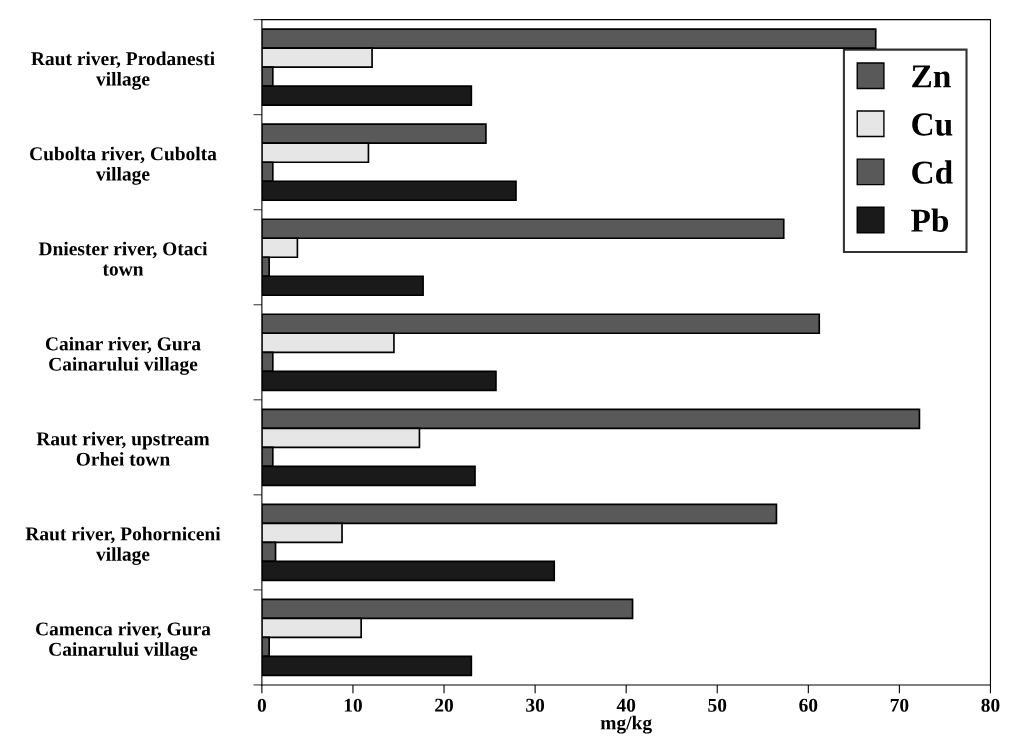 The width and height of the screenshot is (1019, 756). I want to click on y-tick-label: Cainar river, Gura Cainarului village, so click(123, 355).